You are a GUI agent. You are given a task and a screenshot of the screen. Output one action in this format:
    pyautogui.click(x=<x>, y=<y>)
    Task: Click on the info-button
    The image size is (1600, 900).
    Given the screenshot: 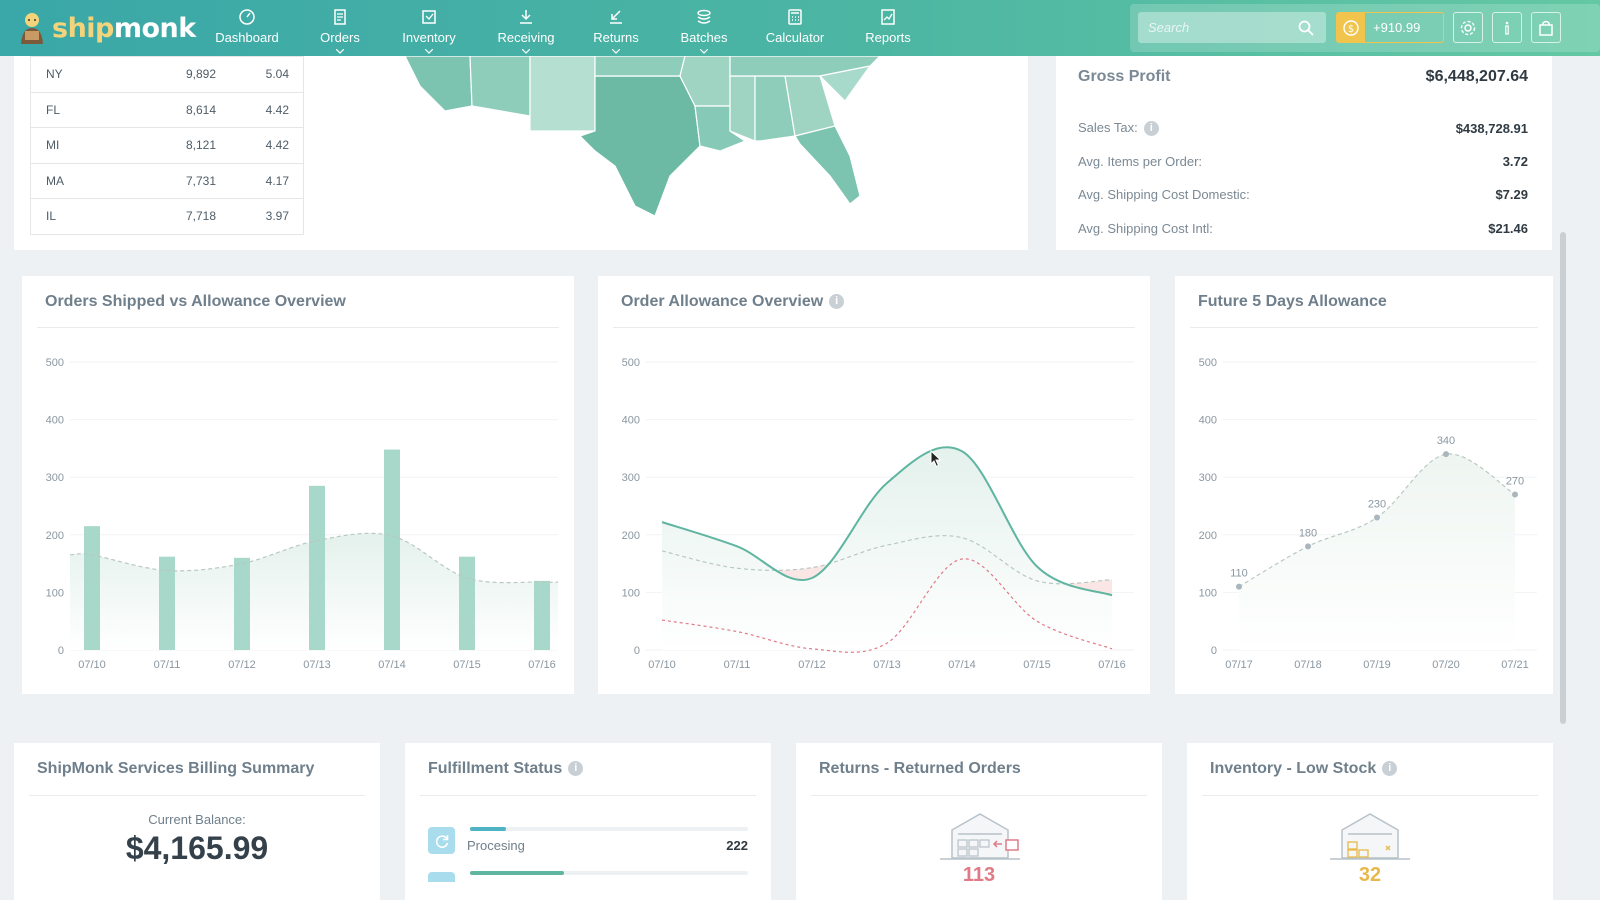 What is the action you would take?
    pyautogui.click(x=1507, y=27)
    